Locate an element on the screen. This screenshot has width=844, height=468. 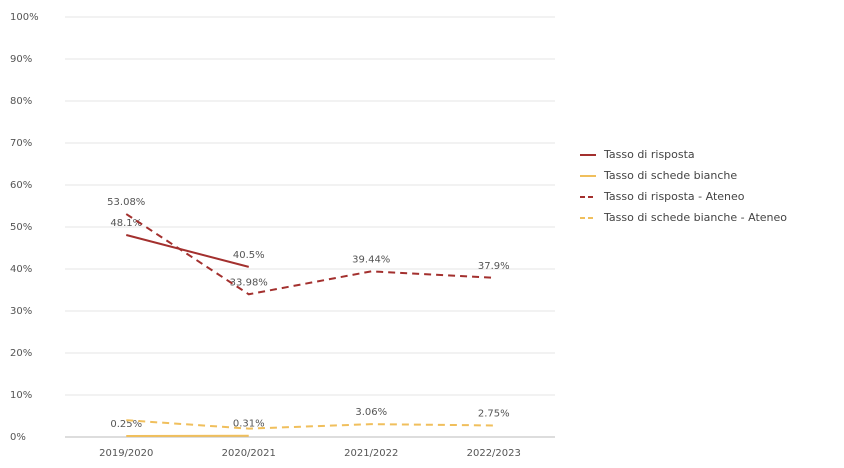
data-label: 2.75% is located at coordinates (494, 413).